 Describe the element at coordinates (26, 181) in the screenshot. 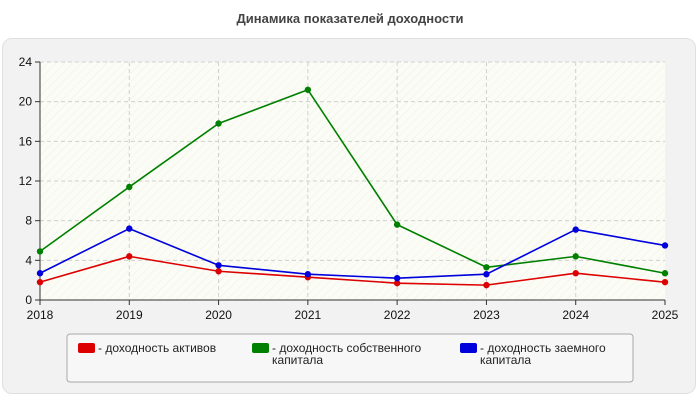

I see `y-tick-label: 12` at that location.